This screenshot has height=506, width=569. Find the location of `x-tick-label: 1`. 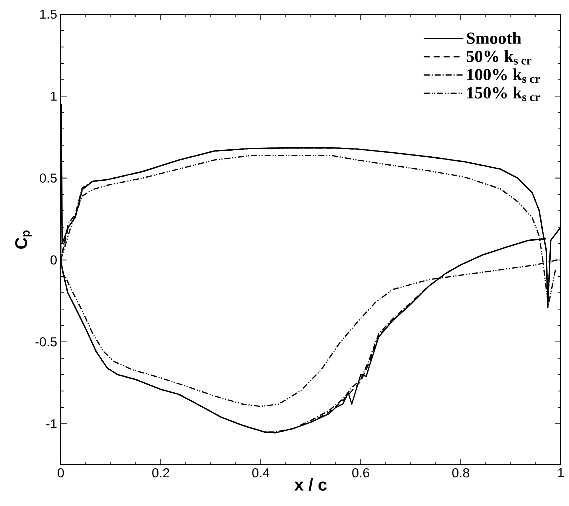

x-tick-label: 1 is located at coordinates (561, 473).